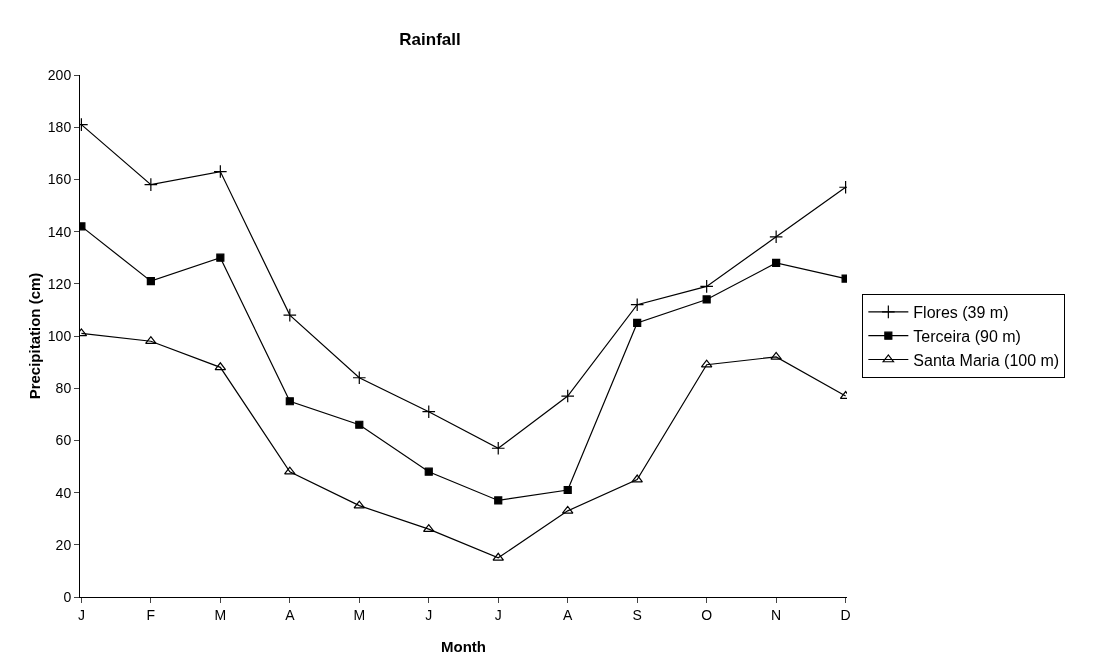  What do you see at coordinates (986, 360) in the screenshot?
I see `legend-label: Santa Maria (100 m)` at bounding box center [986, 360].